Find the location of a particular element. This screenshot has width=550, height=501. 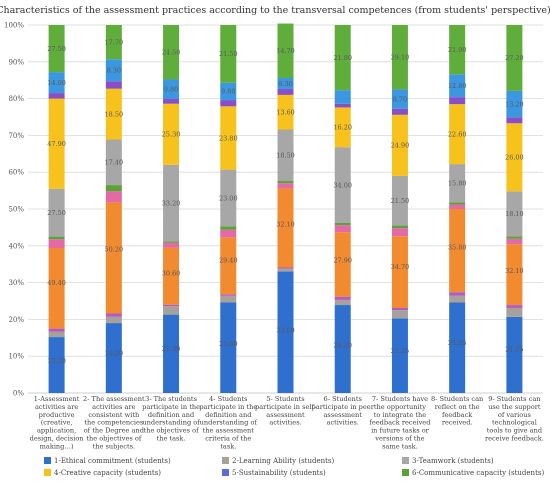

y-tick-label: 60% is located at coordinates (16, 173).